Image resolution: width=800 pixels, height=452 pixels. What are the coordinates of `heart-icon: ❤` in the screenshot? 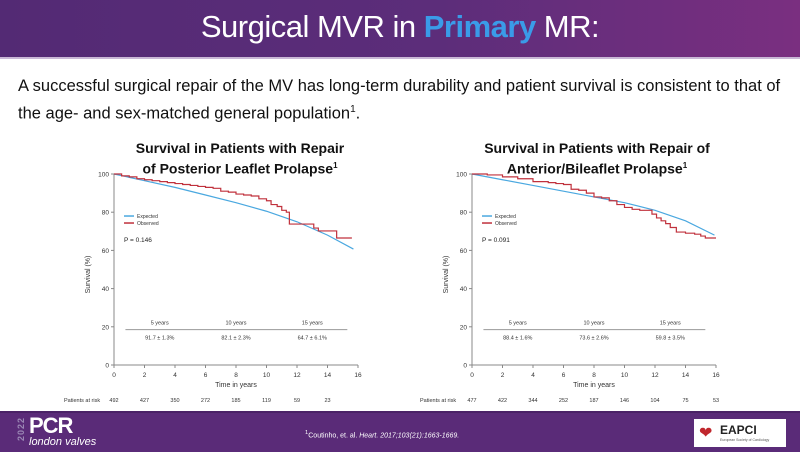 It's located at (706, 433).